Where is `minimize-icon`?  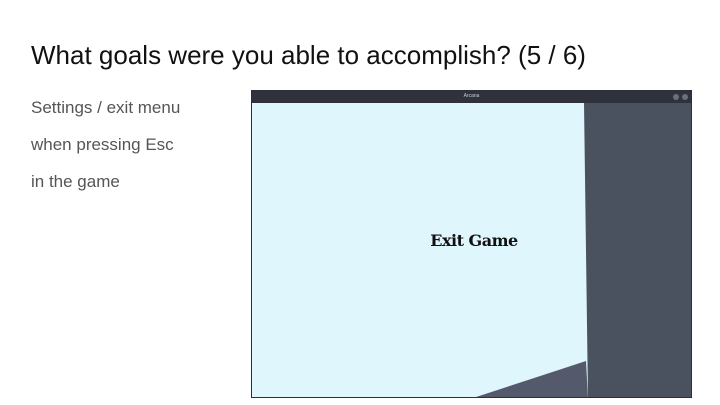
minimize-icon is located at coordinates (676, 97).